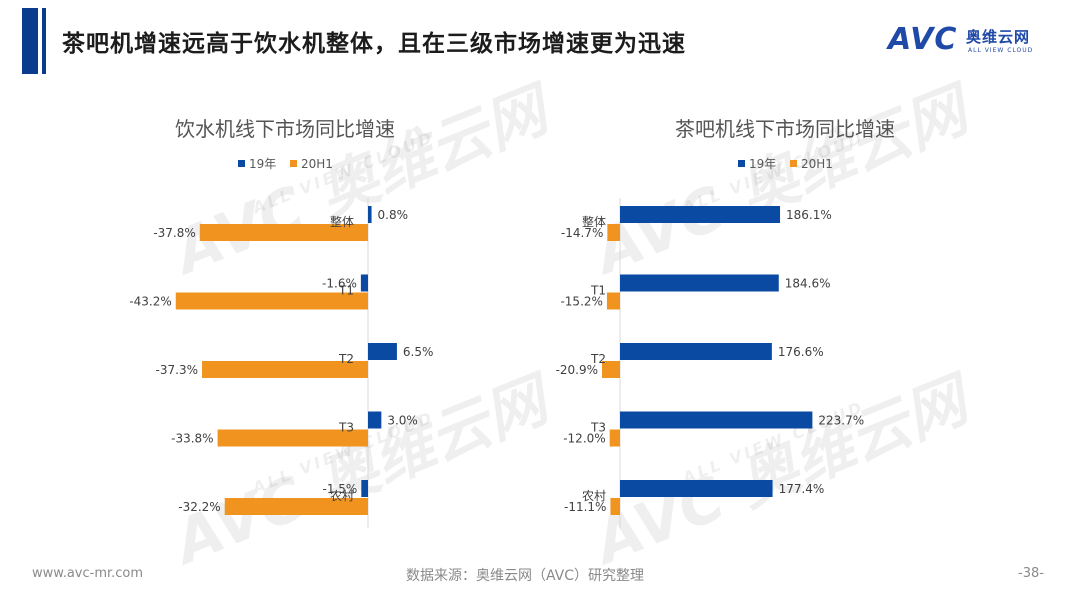  Describe the element at coordinates (44, 41) in the screenshot. I see `title-accent-bar-thin` at that location.